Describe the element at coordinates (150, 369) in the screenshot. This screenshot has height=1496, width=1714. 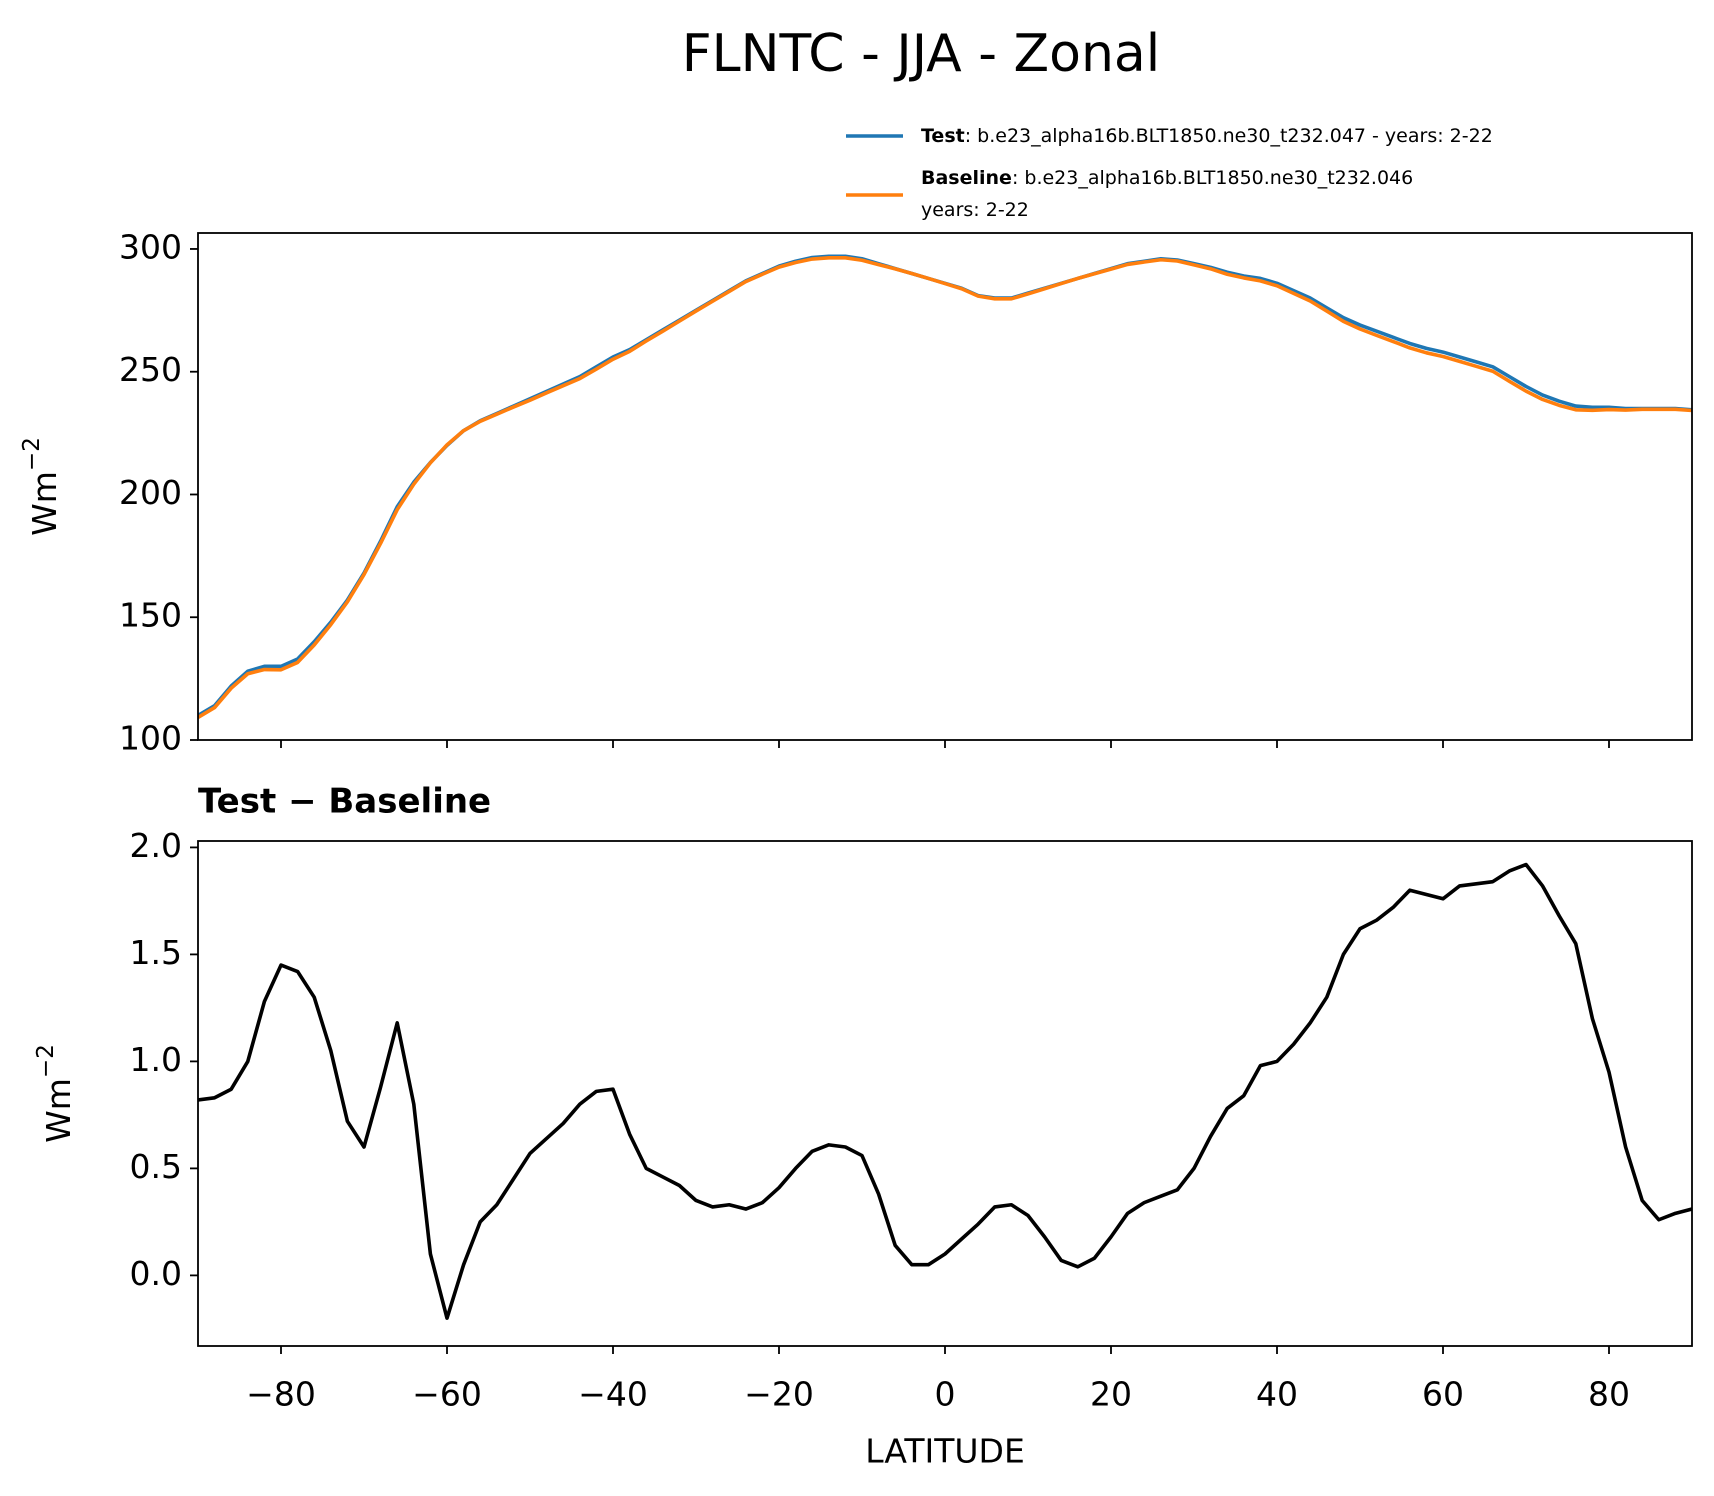
I see `y-tick-label: 250` at that location.